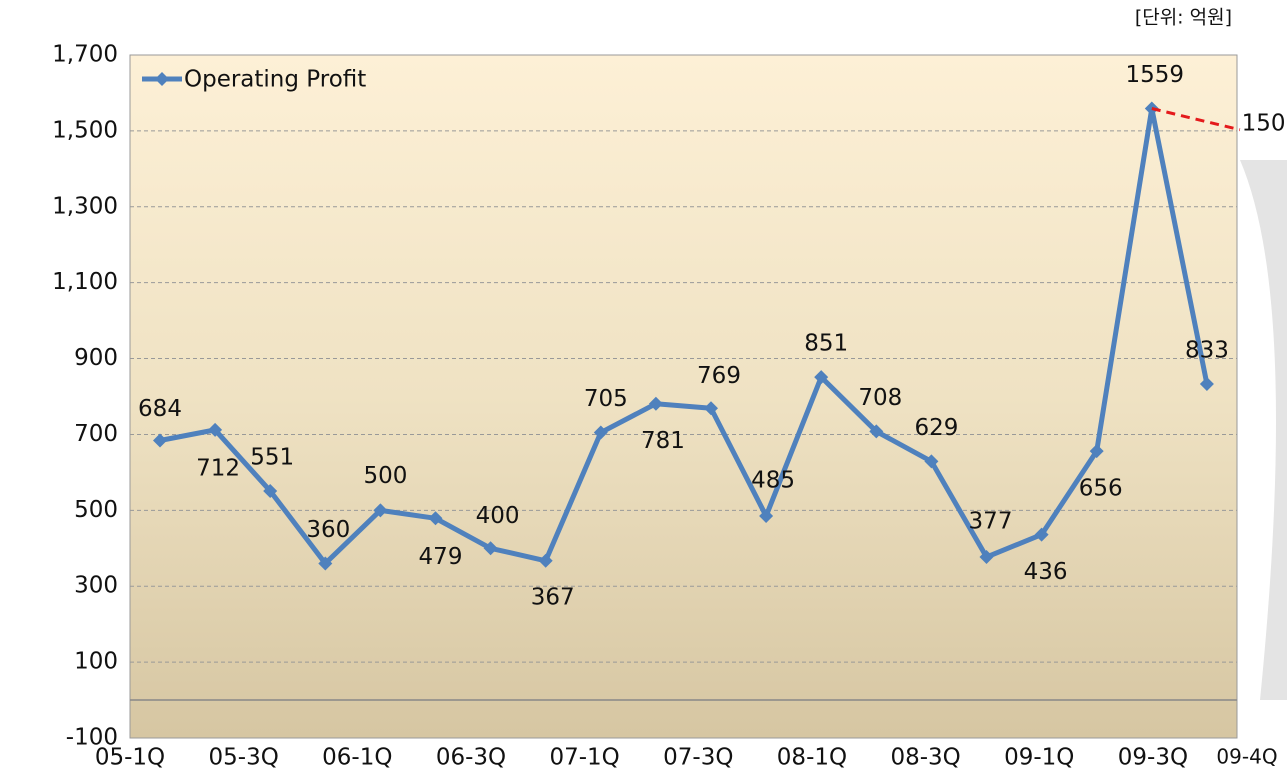 Image resolution: width=1287 pixels, height=778 pixels. What do you see at coordinates (1046, 572) in the screenshot?
I see `data-label: 436` at bounding box center [1046, 572].